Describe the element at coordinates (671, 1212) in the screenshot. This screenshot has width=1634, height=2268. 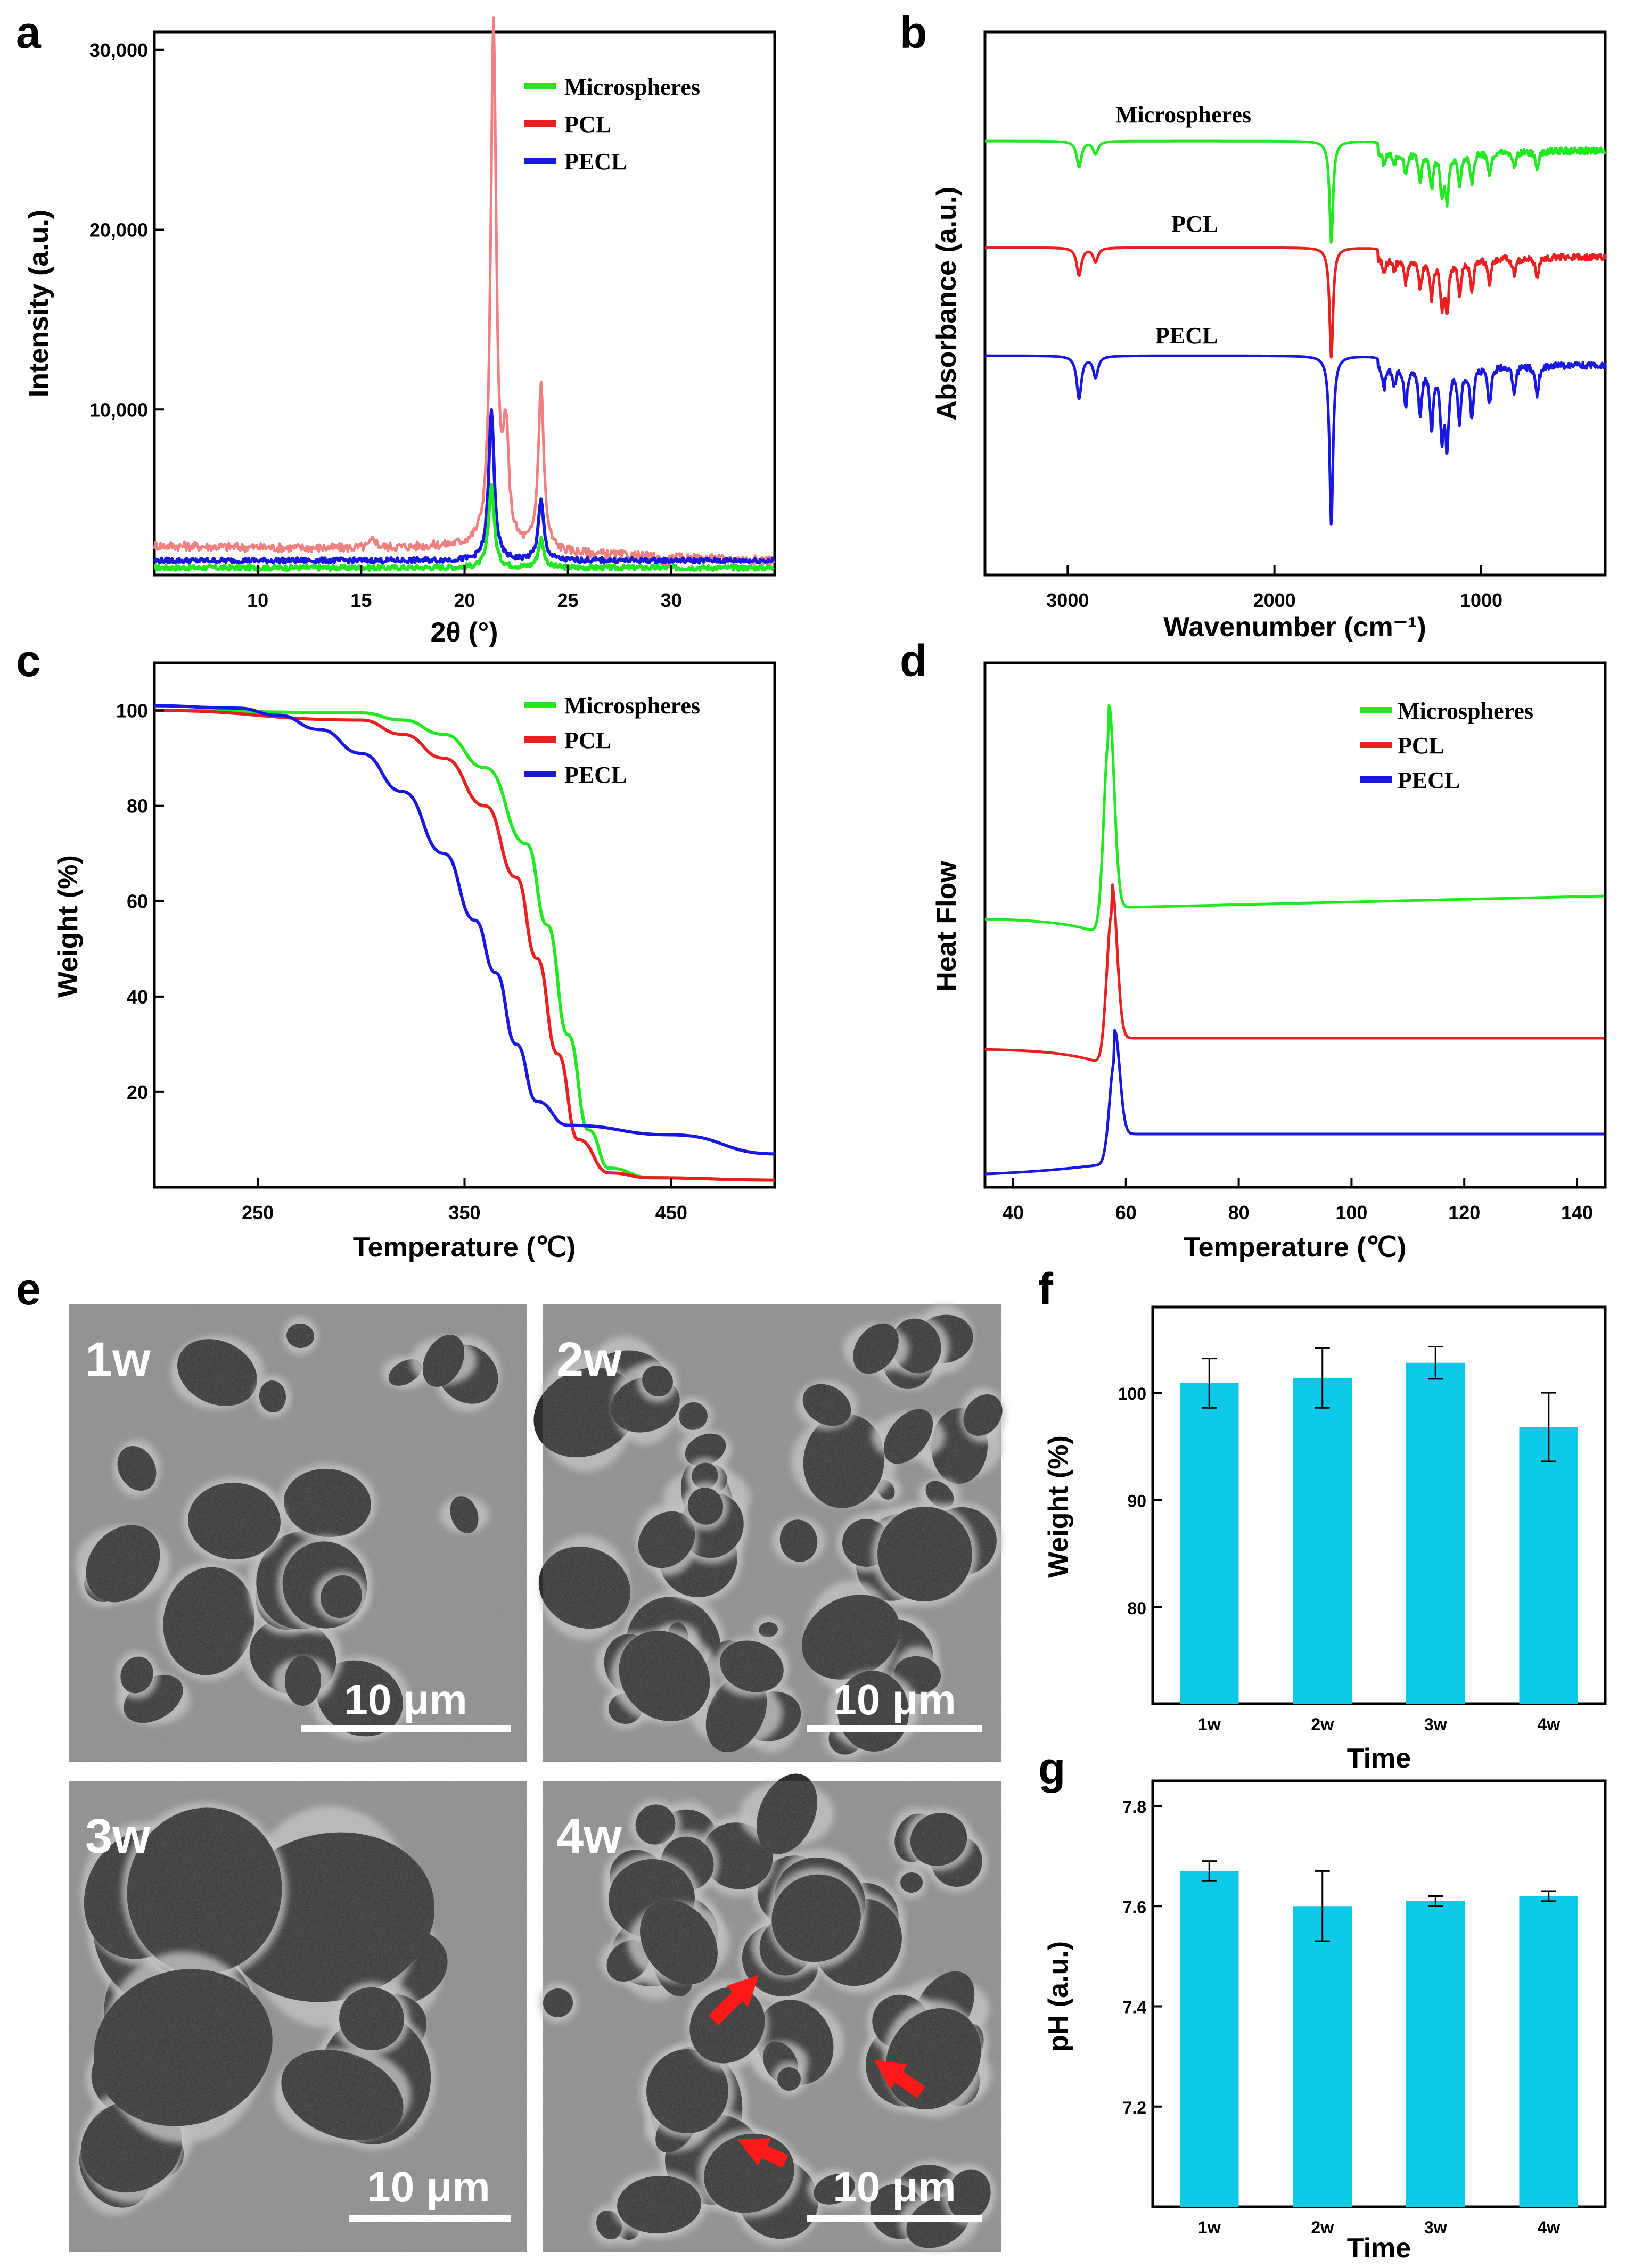
I see `x-tick-label: 450` at that location.